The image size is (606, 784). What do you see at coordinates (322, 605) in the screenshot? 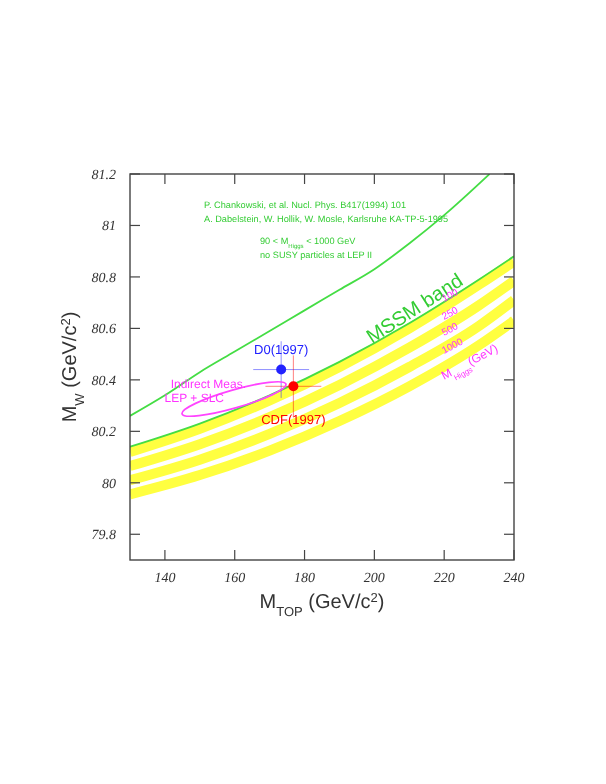
I see `x-axis-title: M$_{TOP}$ (GeV/c$^{2}$)` at bounding box center [322, 605].